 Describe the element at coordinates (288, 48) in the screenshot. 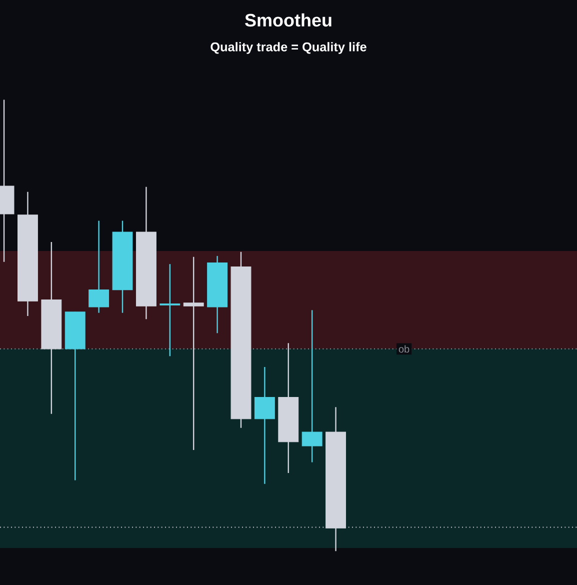

I see `chart-subtitle: Quality trade = Quality life` at that location.